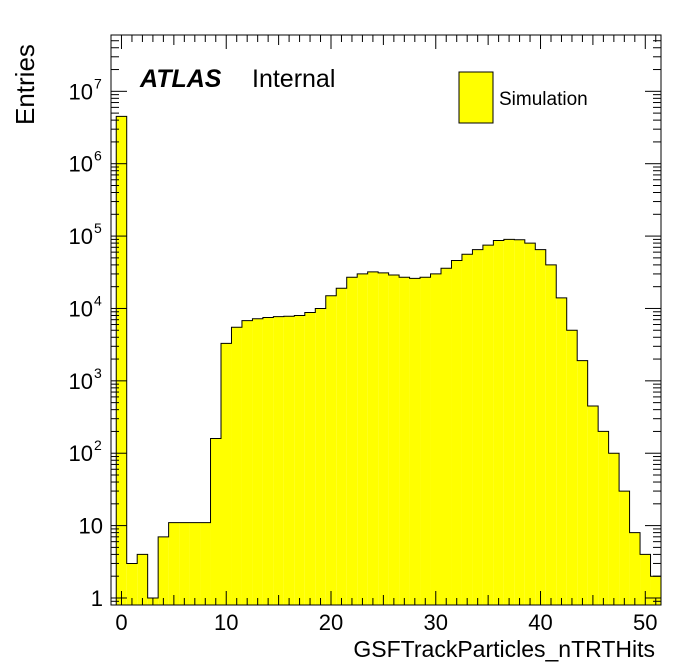 Image resolution: width=696 pixels, height=672 pixels. I want to click on x-tick-label: 40, so click(540, 622).